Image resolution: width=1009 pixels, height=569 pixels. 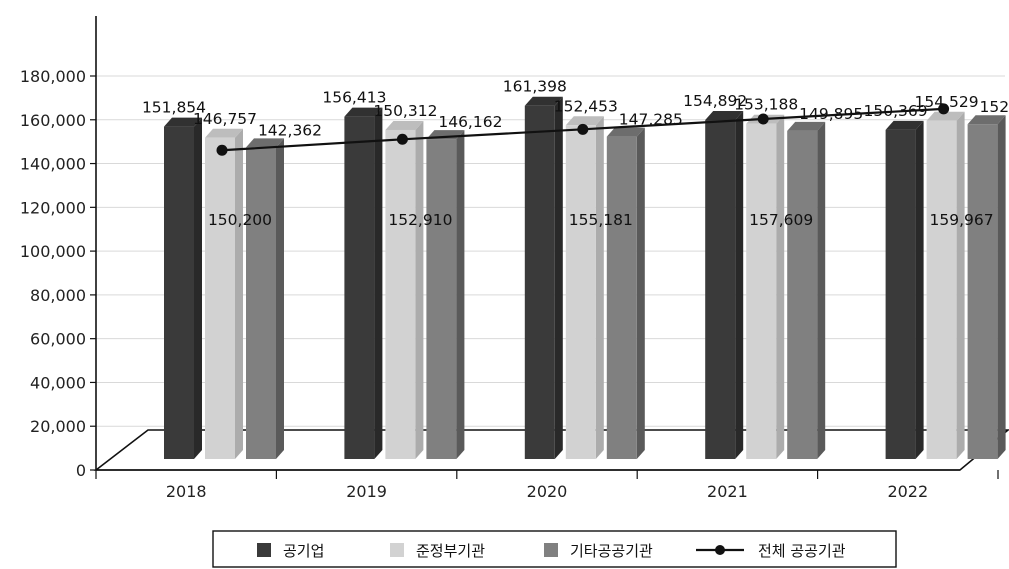 What do you see at coordinates (303, 551) in the screenshot?
I see `legend-label: 공기업` at bounding box center [303, 551].